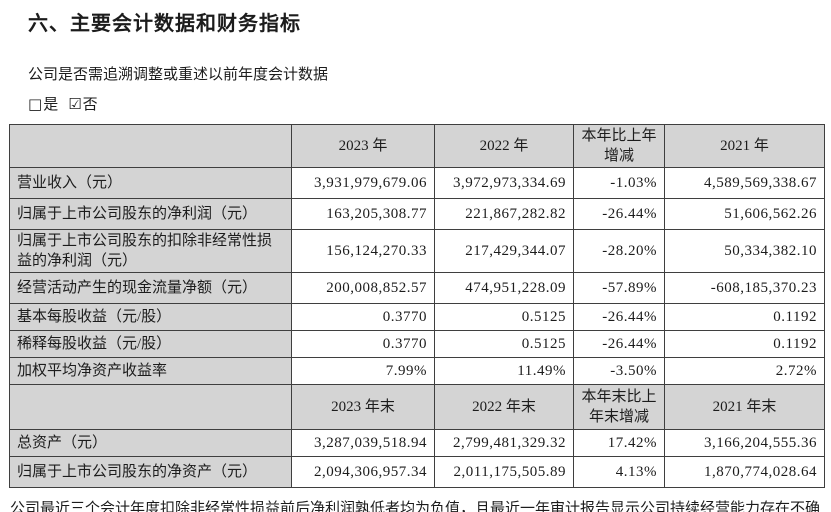 The height and width of the screenshot is (512, 831). Describe the element at coordinates (504, 251) in the screenshot. I see `cell-2022: 217,429,344.07` at that location.